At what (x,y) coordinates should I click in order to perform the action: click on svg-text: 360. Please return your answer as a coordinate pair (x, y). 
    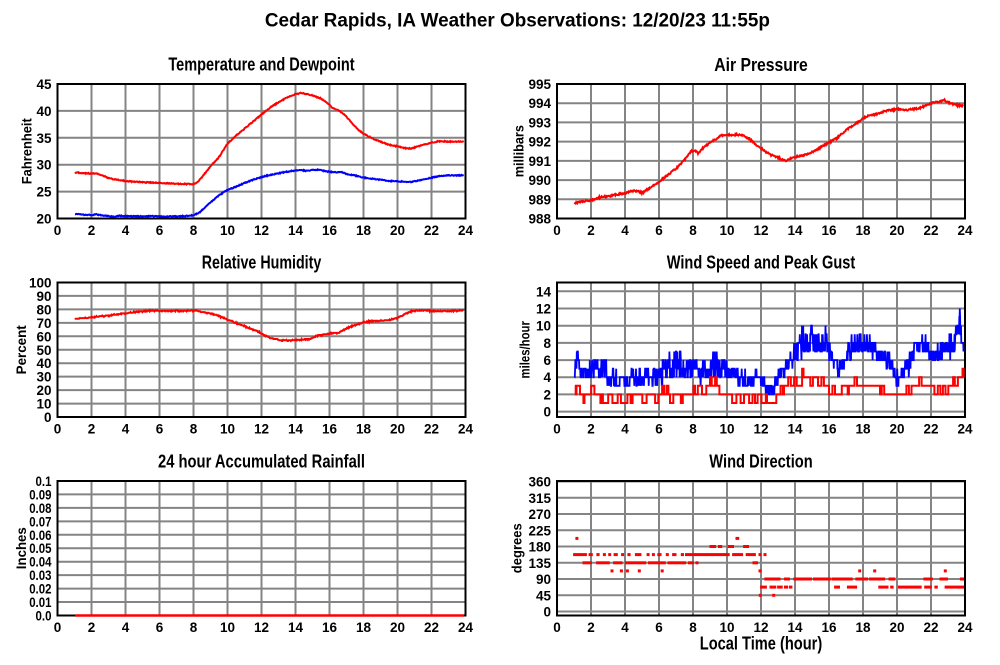
    Looking at the image, I should click on (539, 482).